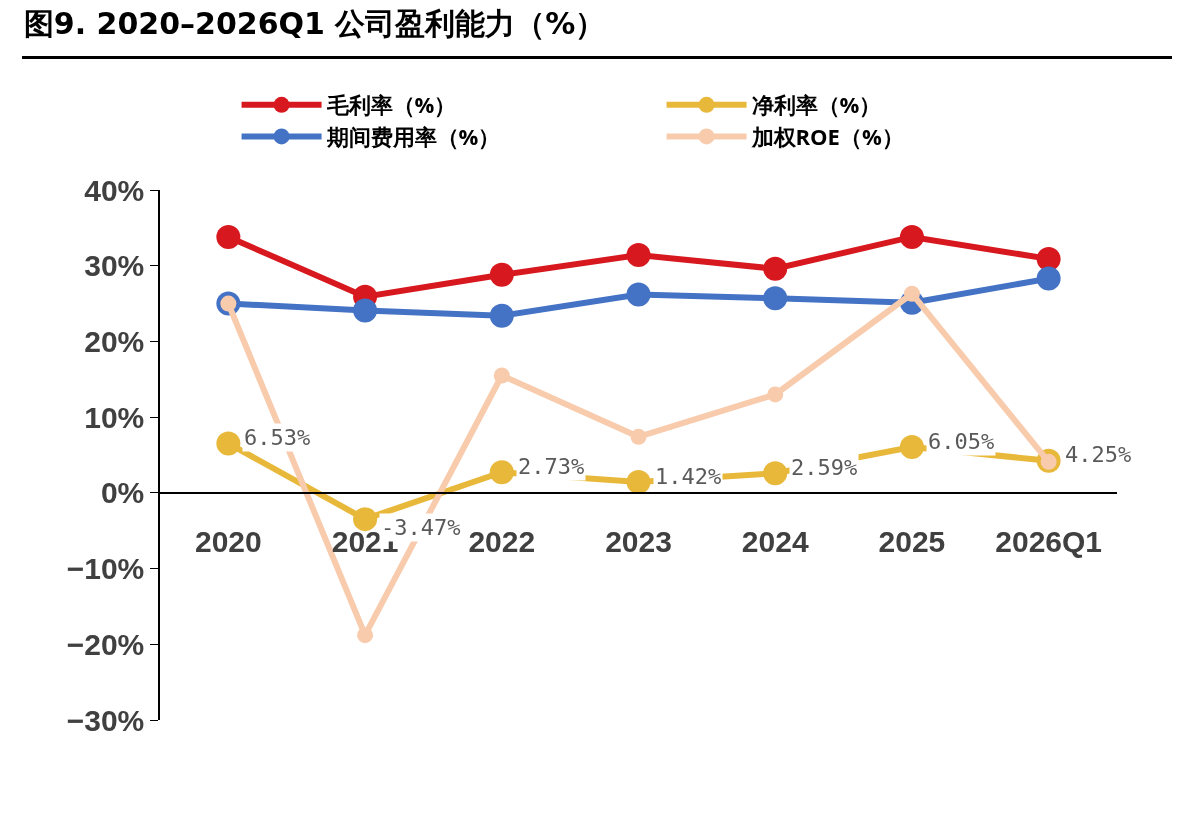 This screenshot has width=1192, height=838. Describe the element at coordinates (1049, 541) in the screenshot. I see `x-tick-label: 2026Q1` at that location.